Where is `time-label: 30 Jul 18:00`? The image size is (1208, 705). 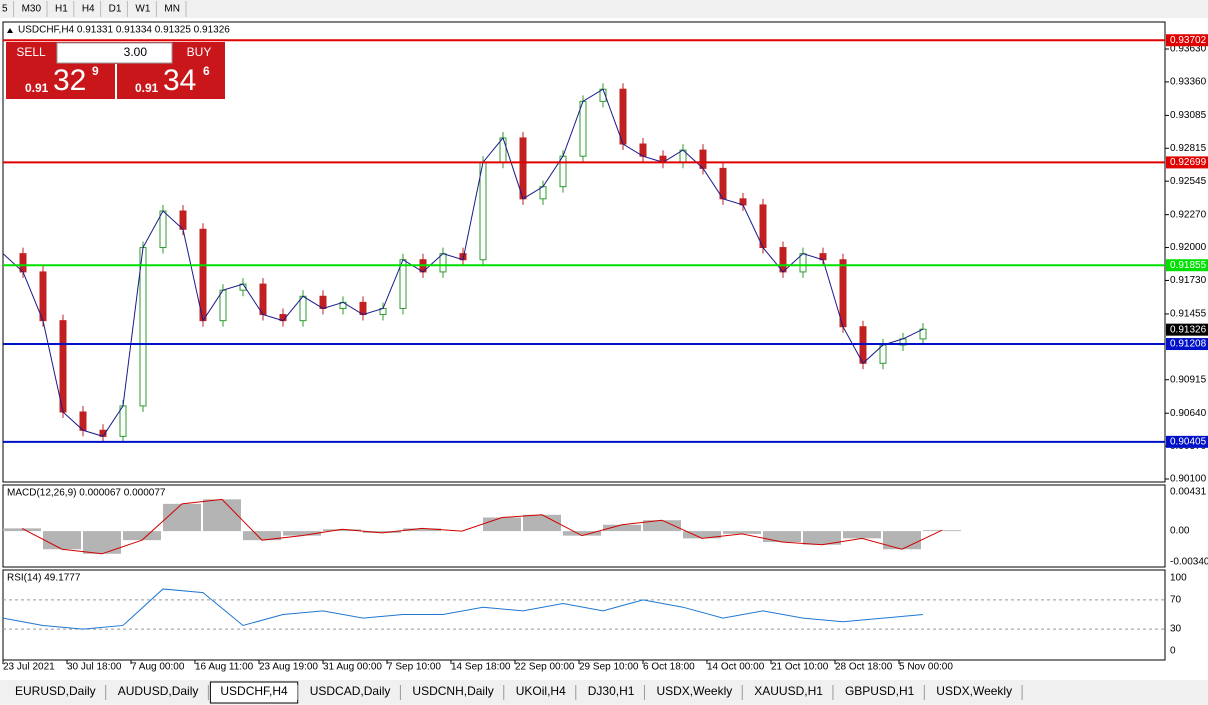
time-label: 30 Jul 18:00 is located at coordinates (94, 667).